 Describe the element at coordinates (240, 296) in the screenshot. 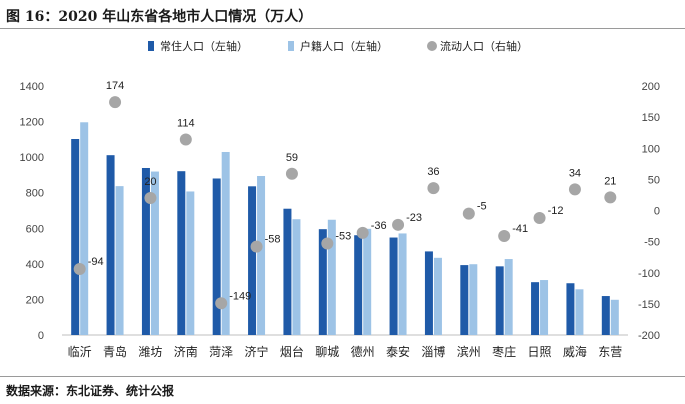

I see `floating-value-label: -149` at that location.